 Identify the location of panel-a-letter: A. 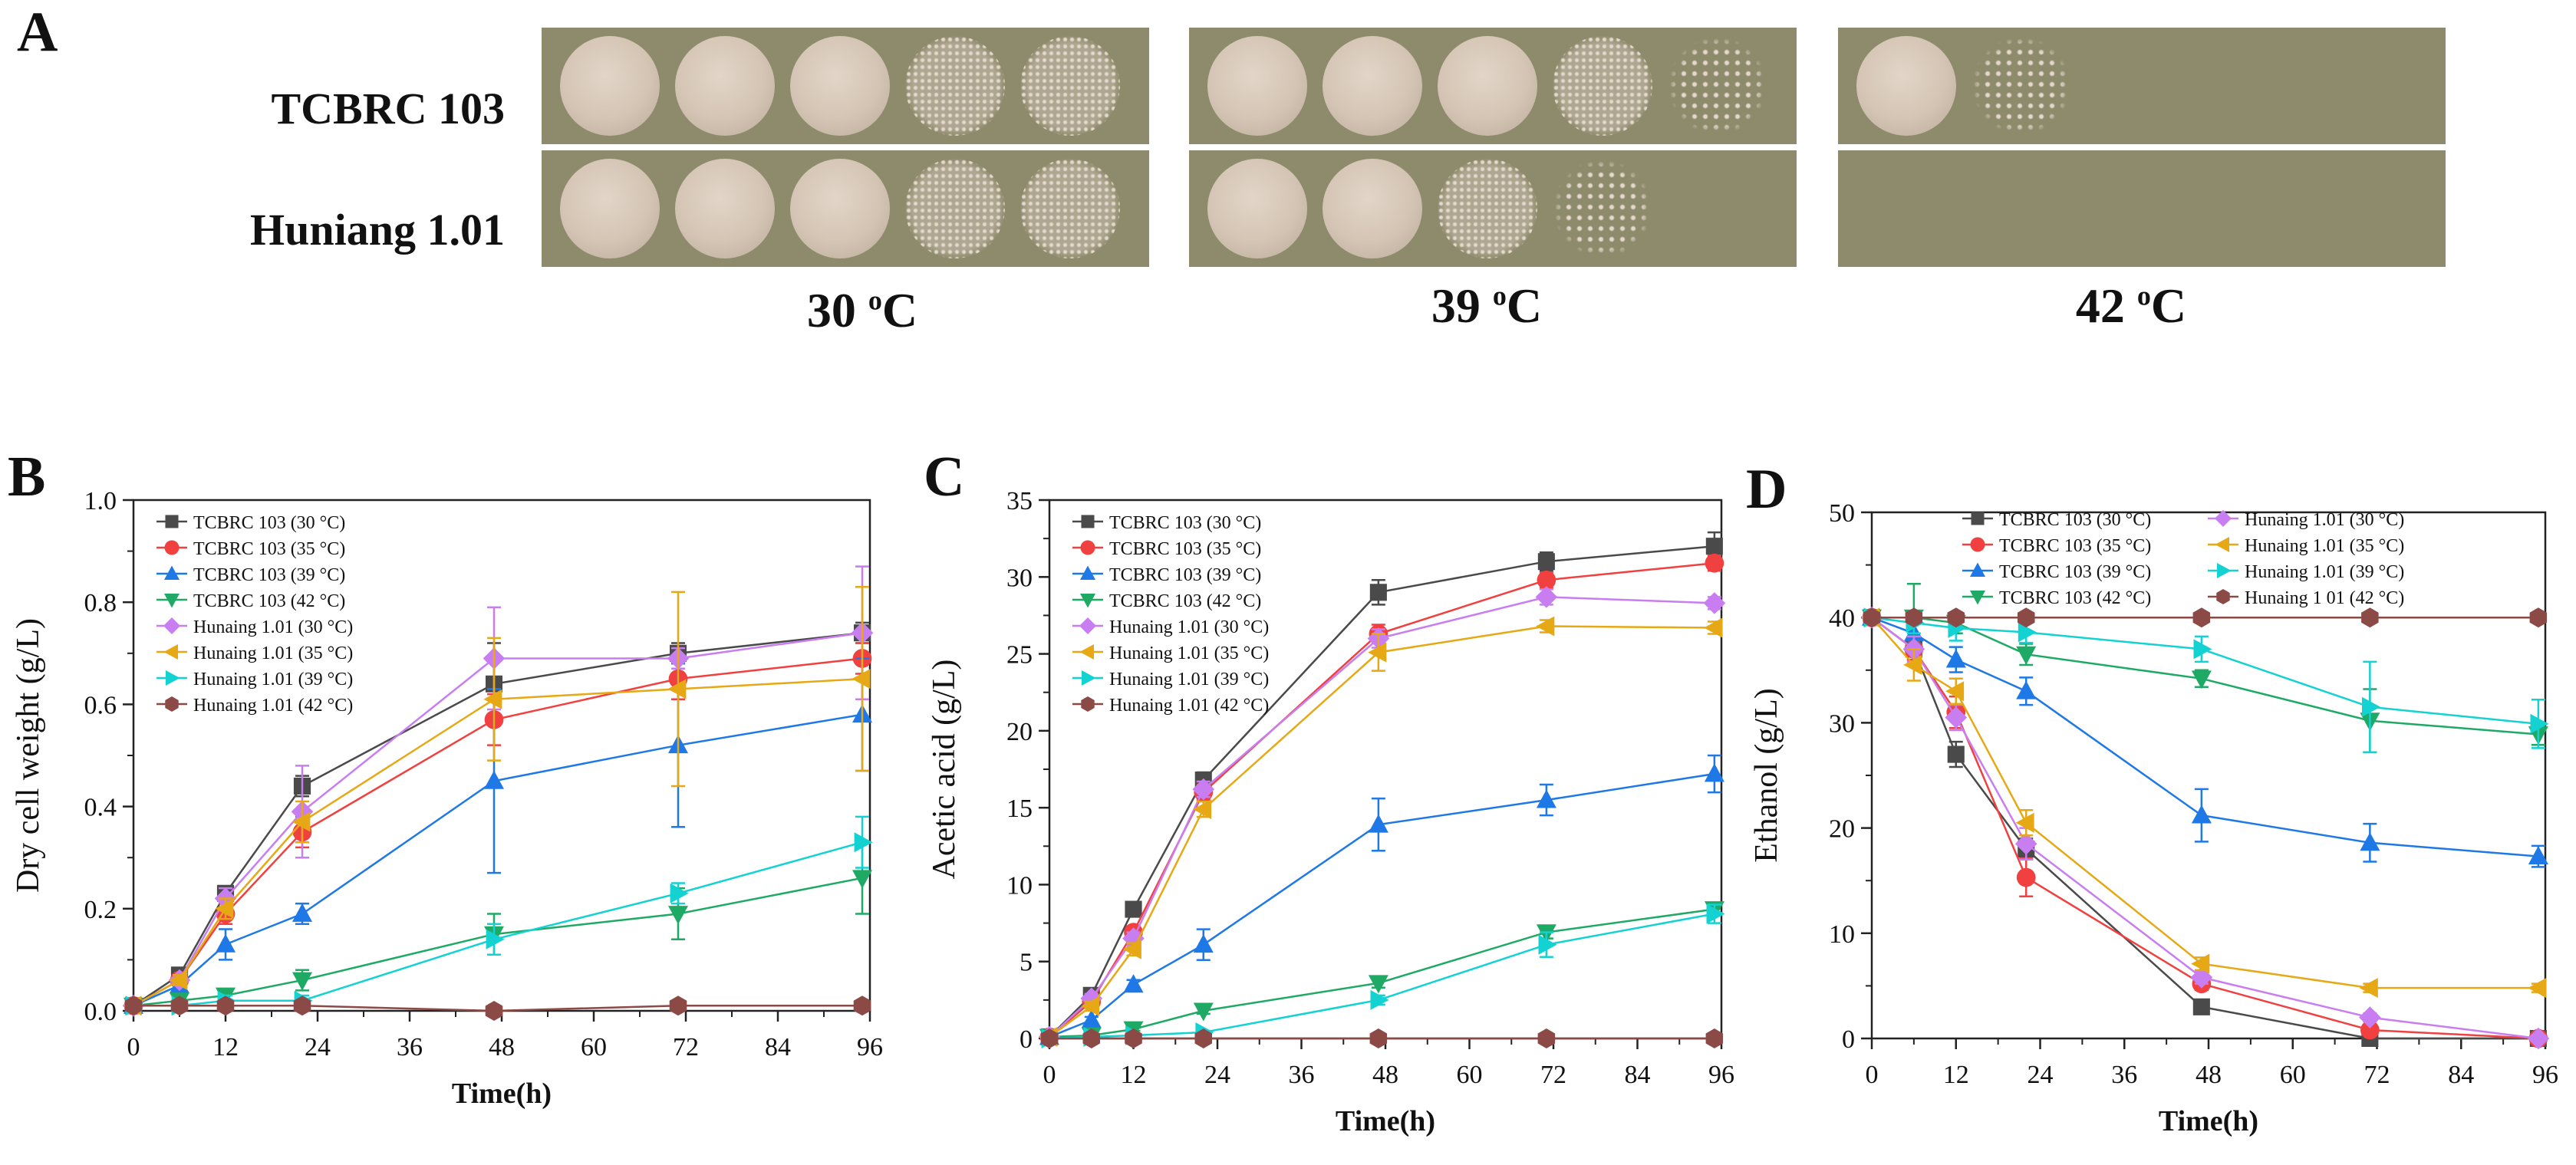
(37, 32).